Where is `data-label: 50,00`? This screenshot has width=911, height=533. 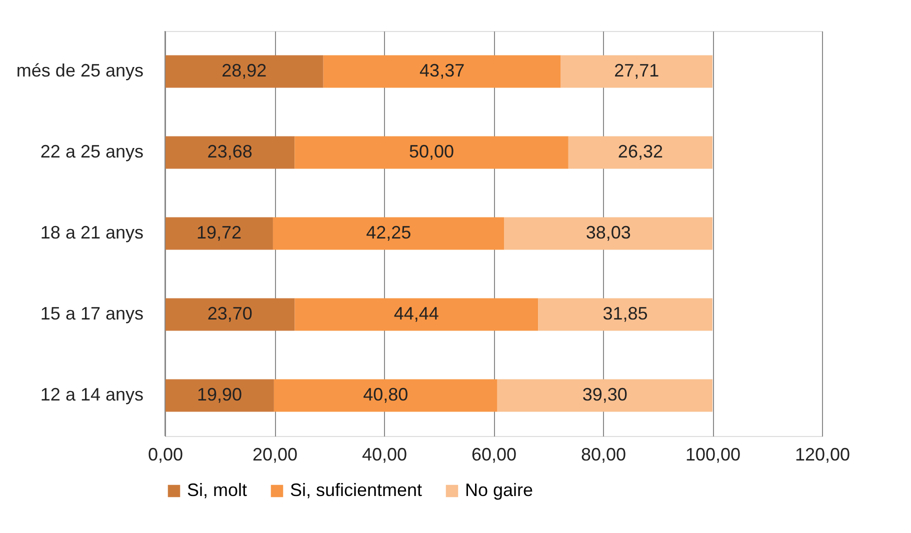 data-label: 50,00 is located at coordinates (431, 152).